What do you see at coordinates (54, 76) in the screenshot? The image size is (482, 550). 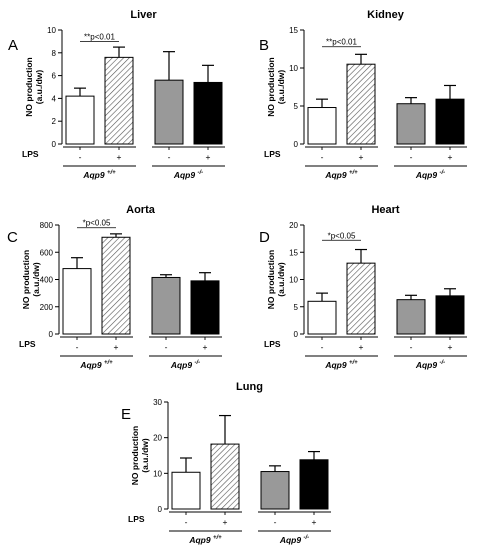 I see `y-tick-label: 6` at bounding box center [54, 76].